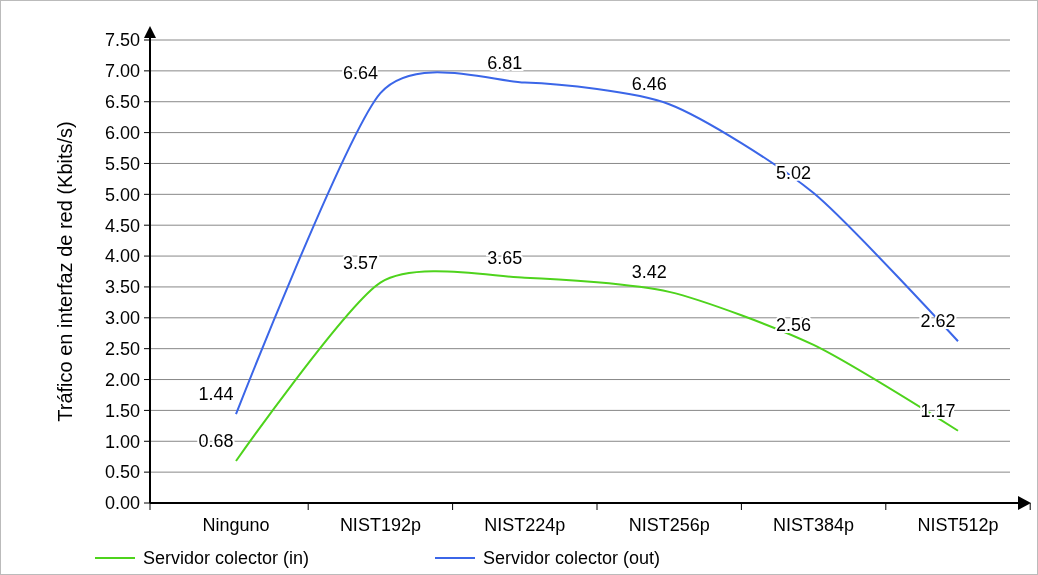  What do you see at coordinates (122, 225) in the screenshot?
I see `text: 4.50` at bounding box center [122, 225].